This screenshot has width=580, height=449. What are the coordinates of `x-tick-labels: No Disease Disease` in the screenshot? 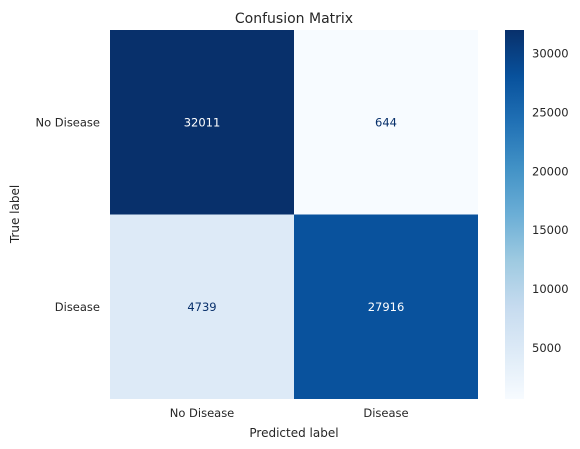 It's located at (289, 413).